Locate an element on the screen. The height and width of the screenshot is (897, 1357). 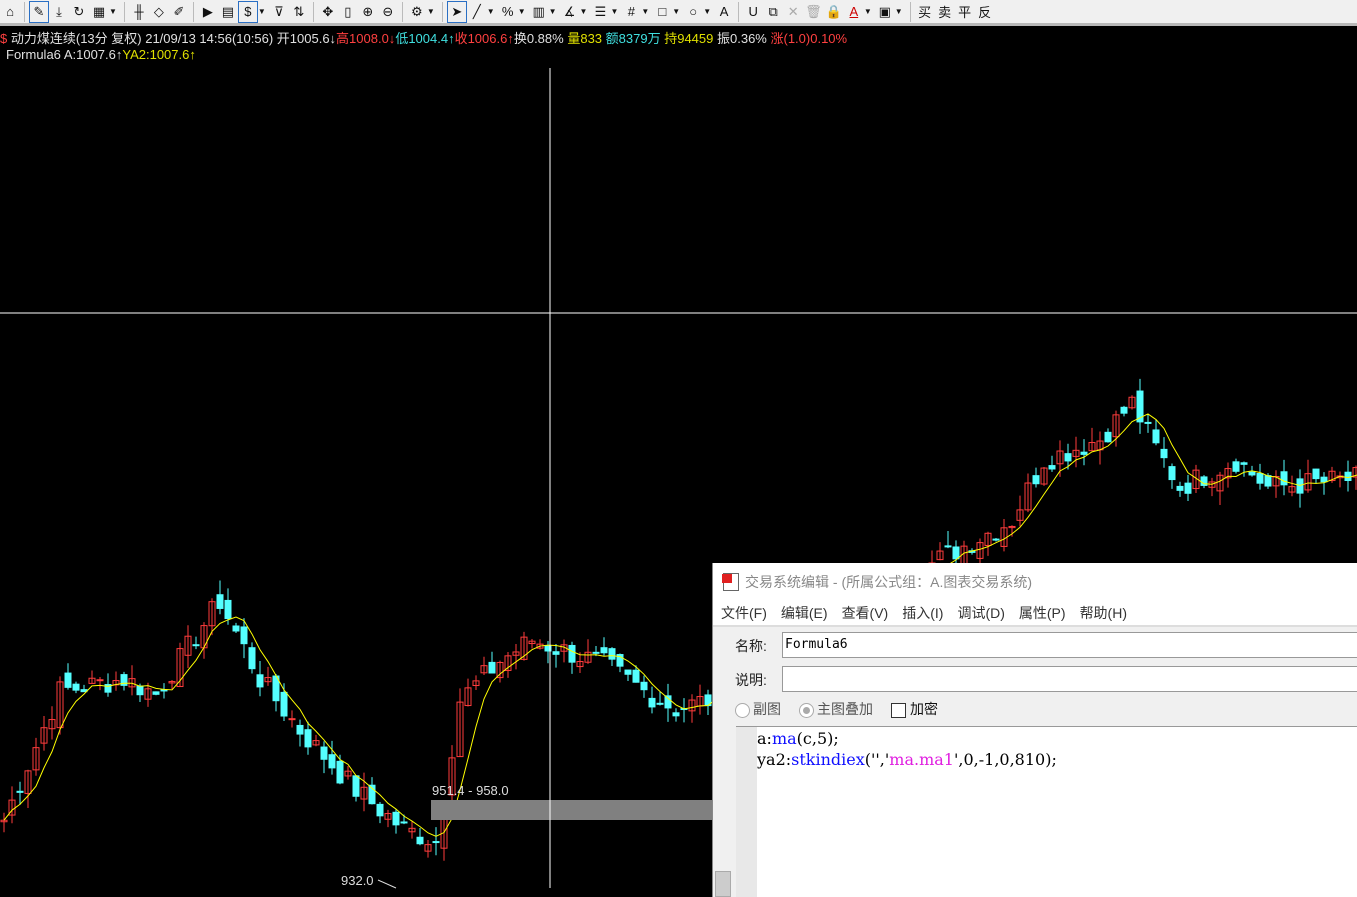
magnet-icon: U is located at coordinates (753, 11).